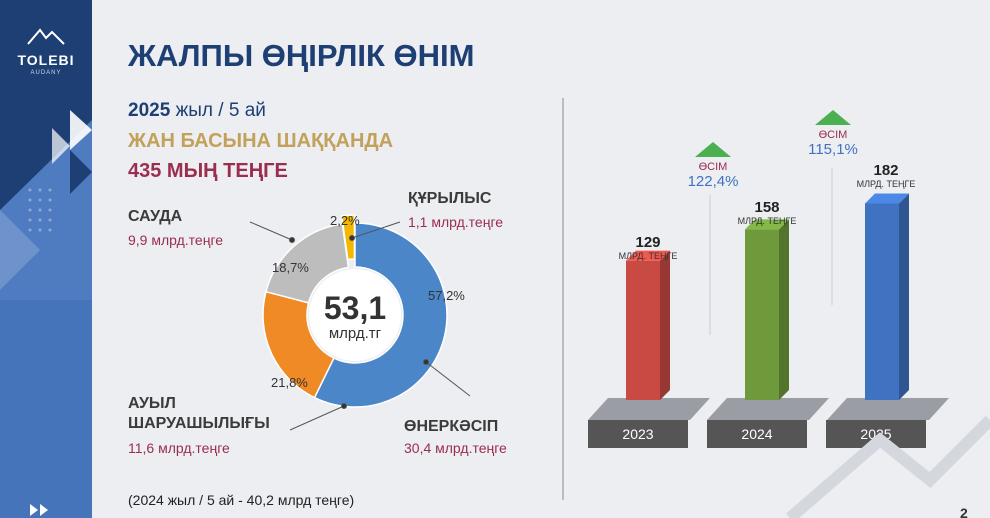 The image size is (990, 518). I want to click on amount-construction: 1,1 млрд.теңге, so click(456, 222).